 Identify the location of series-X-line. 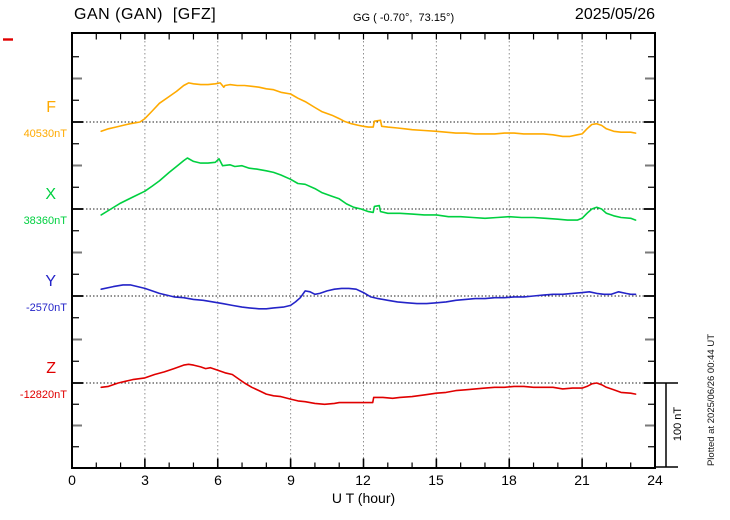
(368, 189).